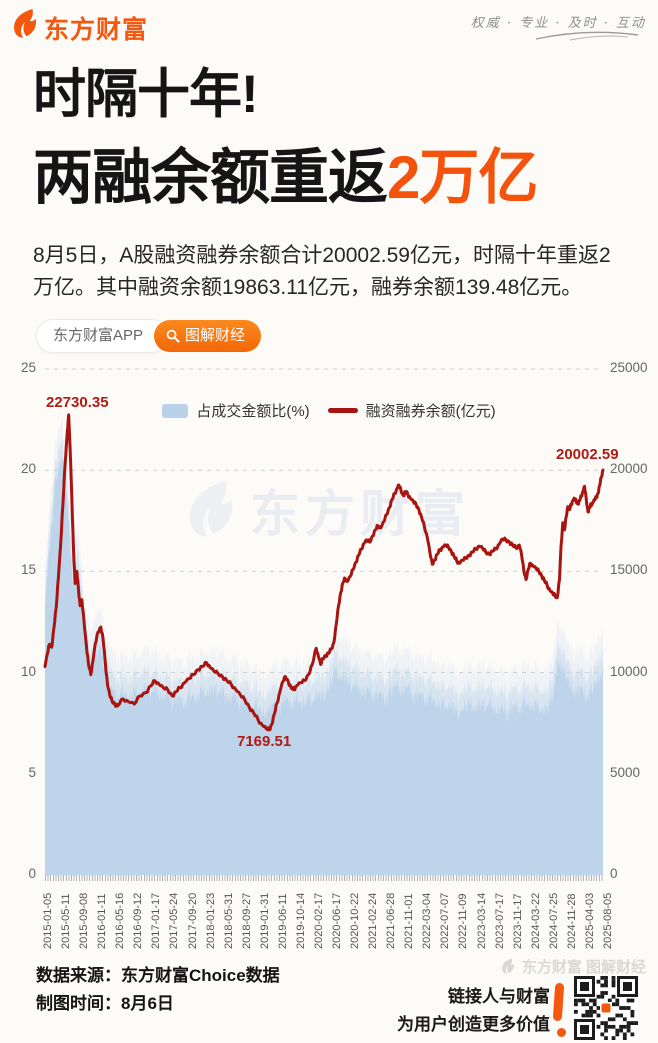  I want to click on y-axis-tick-left: 25, so click(28, 367).